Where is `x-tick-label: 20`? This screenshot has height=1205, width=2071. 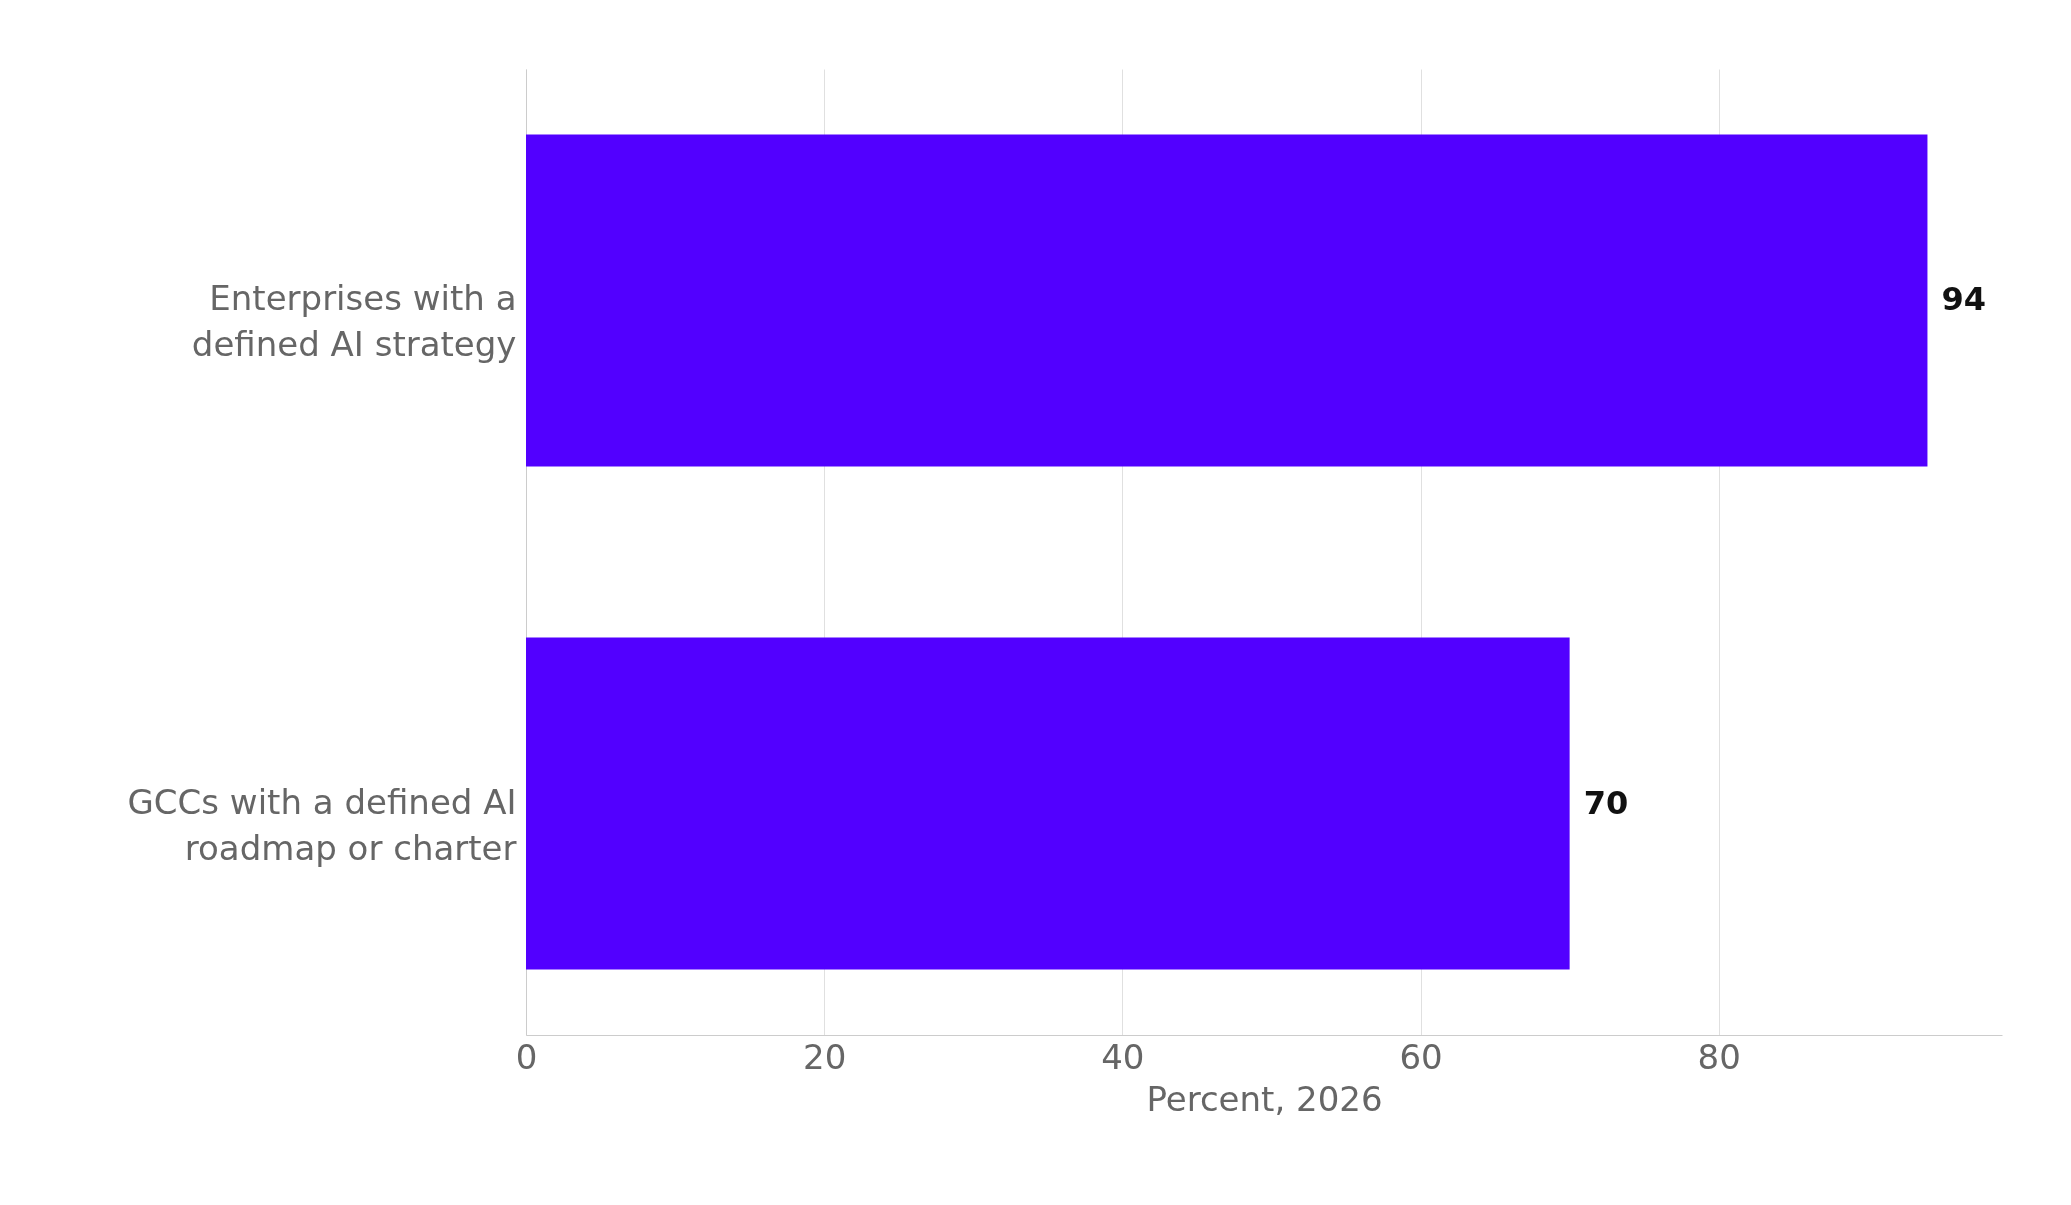
x-tick-label: 20 is located at coordinates (825, 1056).